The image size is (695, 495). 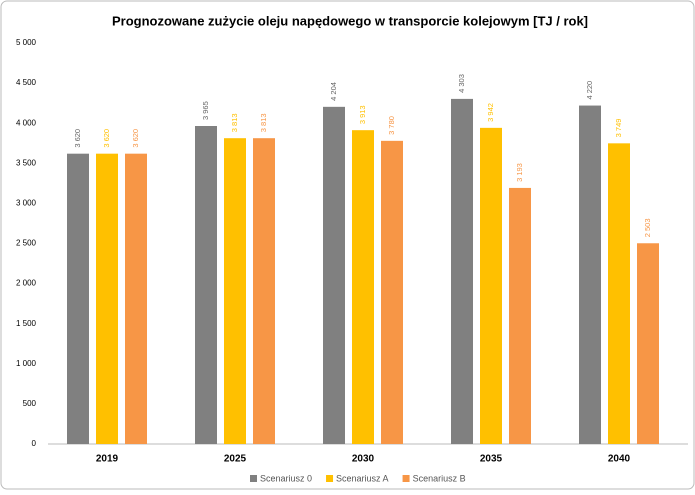 What do you see at coordinates (26, 203) in the screenshot?
I see `y-tick-label: 3 000` at bounding box center [26, 203].